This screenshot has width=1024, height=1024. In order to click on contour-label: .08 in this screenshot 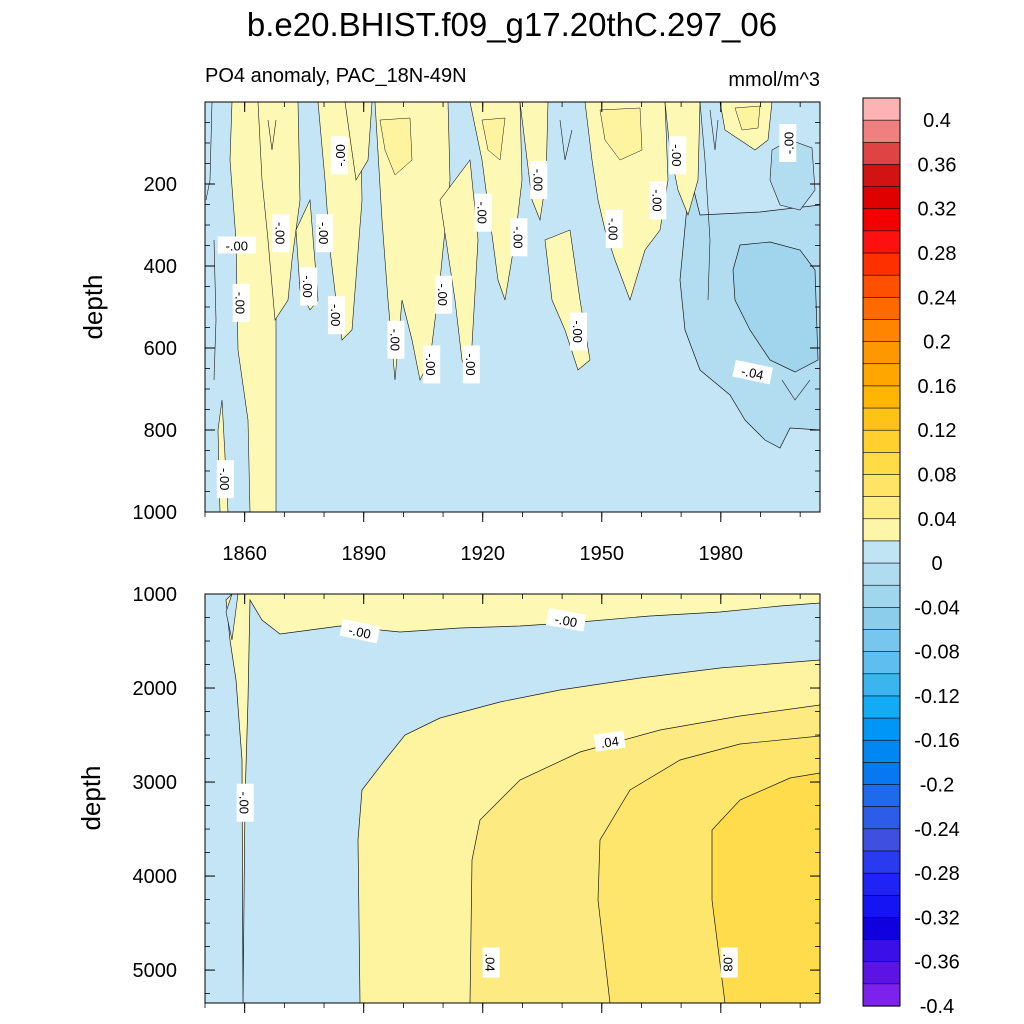, I will do `click(729, 962)`.